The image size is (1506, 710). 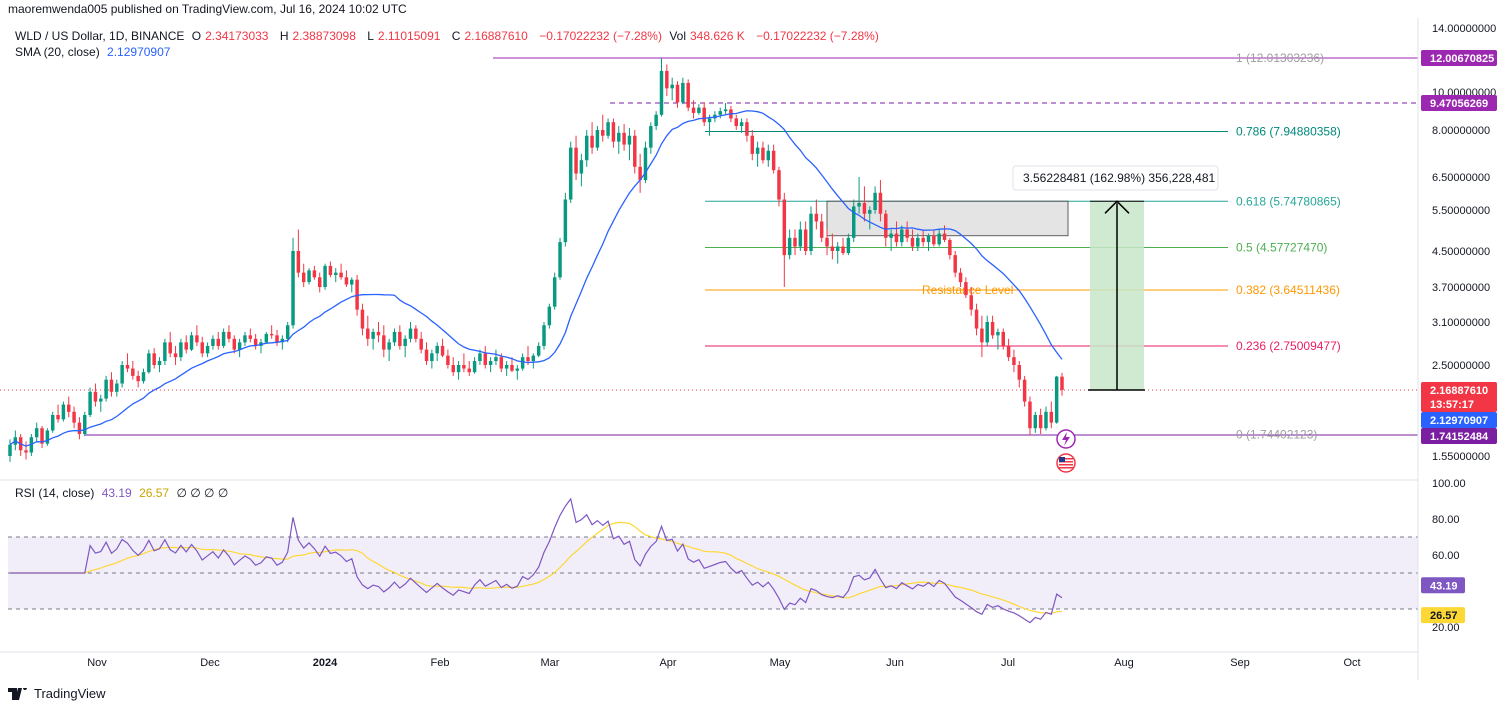 I want to click on time-tick-jul: Jul, so click(x=1008, y=663).